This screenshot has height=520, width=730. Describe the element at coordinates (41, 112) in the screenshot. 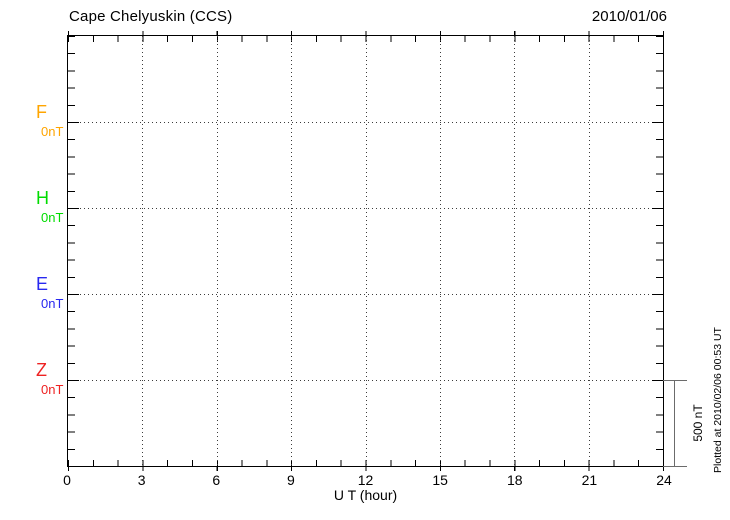

I see `channel-label-F: F` at that location.